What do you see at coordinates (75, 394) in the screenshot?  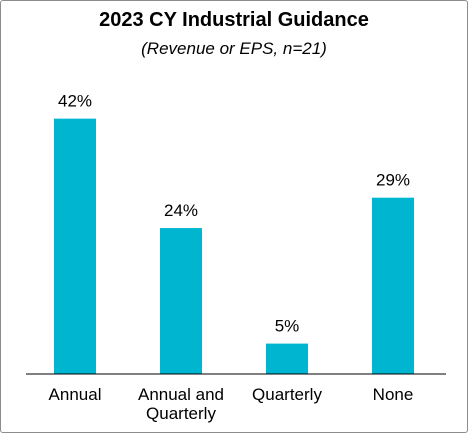 I see `x-tick-label-0-0: Annual` at bounding box center [75, 394].